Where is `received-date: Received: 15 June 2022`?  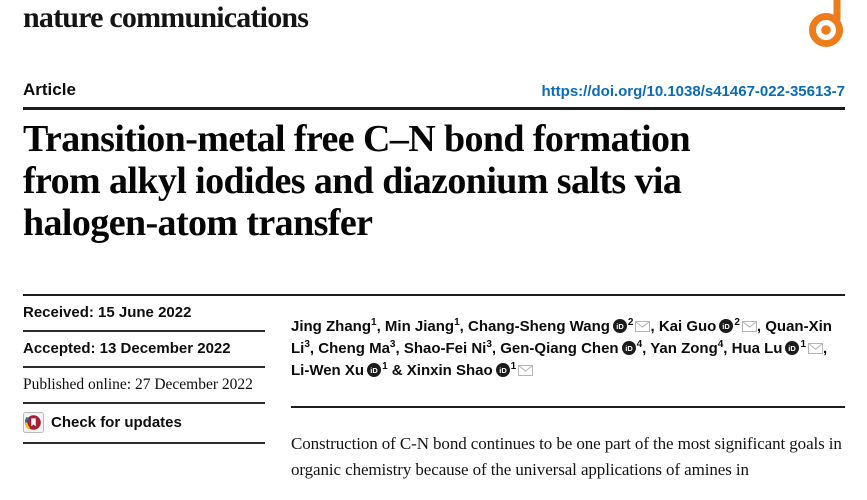
received-date: Received: 15 June 2022 is located at coordinates (144, 314).